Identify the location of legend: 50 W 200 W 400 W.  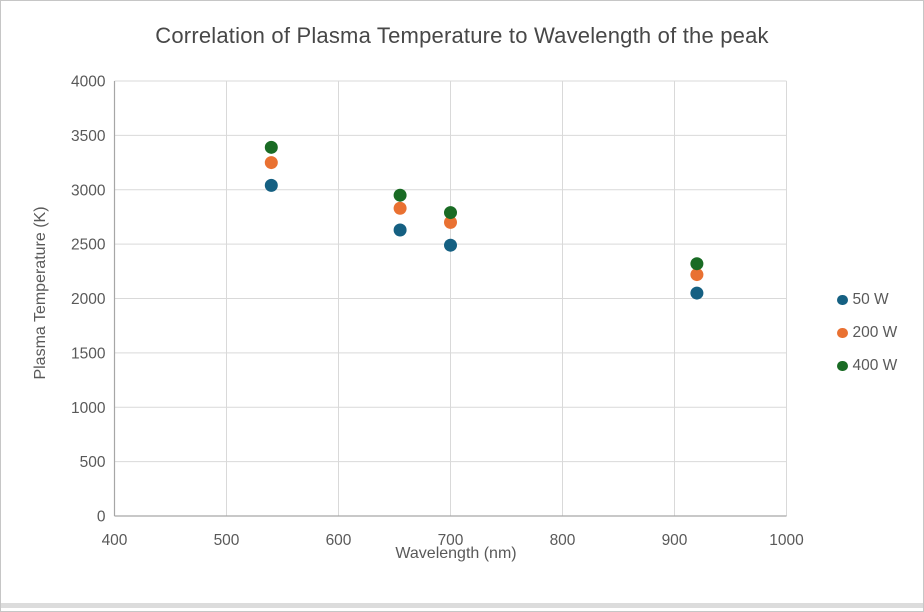
(867, 333).